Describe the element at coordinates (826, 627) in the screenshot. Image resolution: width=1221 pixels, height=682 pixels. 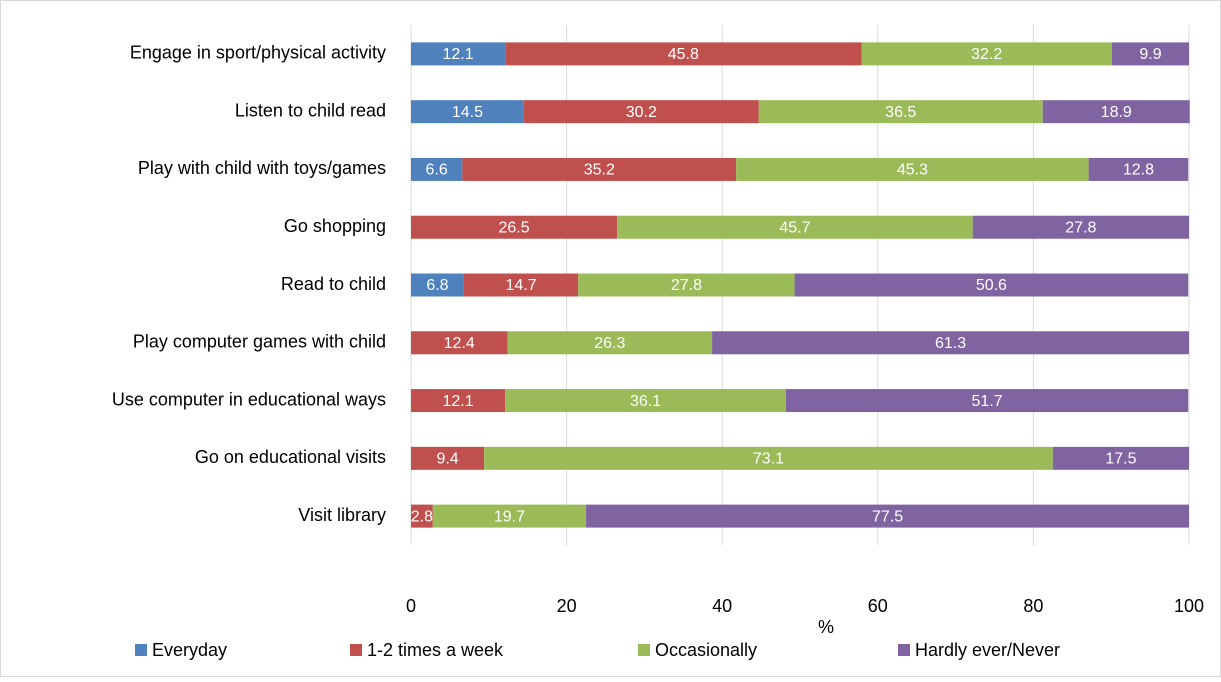
I see `x-axis-label: %` at that location.